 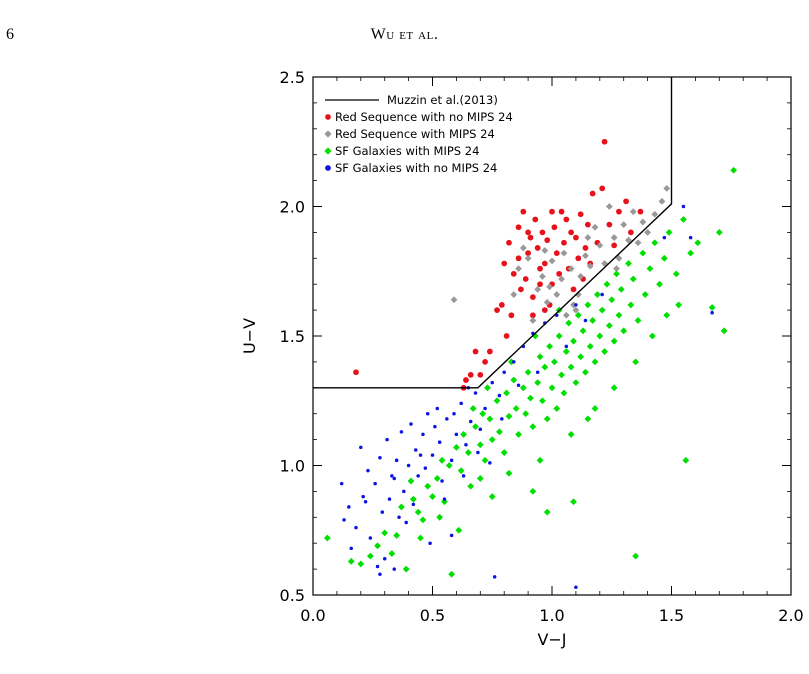 I want to click on y-tick-label: 0.5, so click(x=292, y=595).